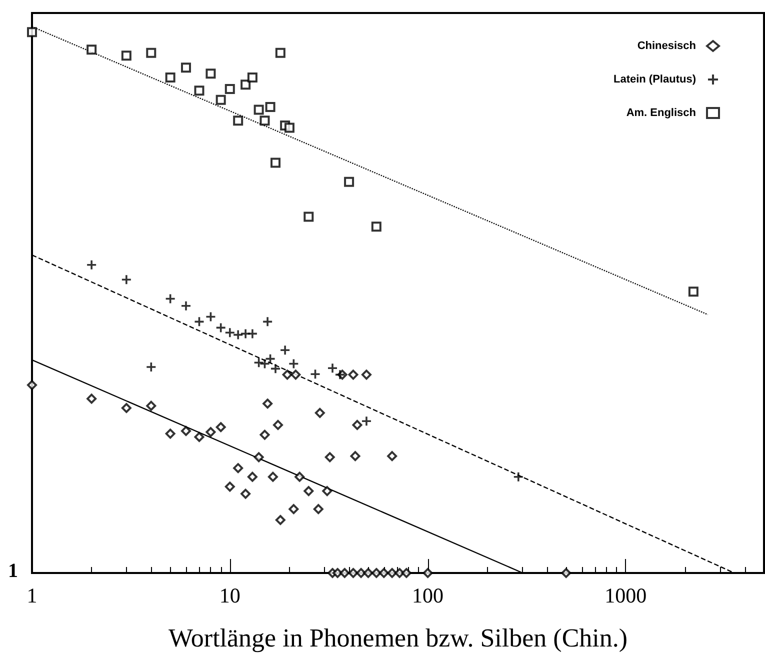 Image resolution: width=765 pixels, height=668 pixels. Describe the element at coordinates (229, 596) in the screenshot. I see `x-tick-label: 10` at that location.